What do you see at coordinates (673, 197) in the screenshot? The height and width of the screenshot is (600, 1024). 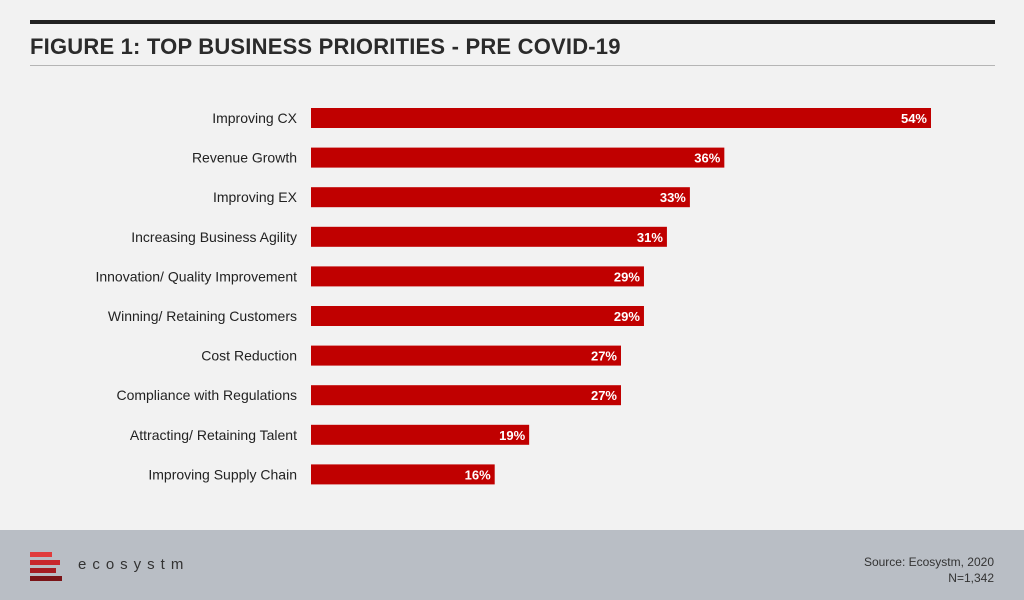 I see `bar-value-label: 33%` at bounding box center [673, 197].